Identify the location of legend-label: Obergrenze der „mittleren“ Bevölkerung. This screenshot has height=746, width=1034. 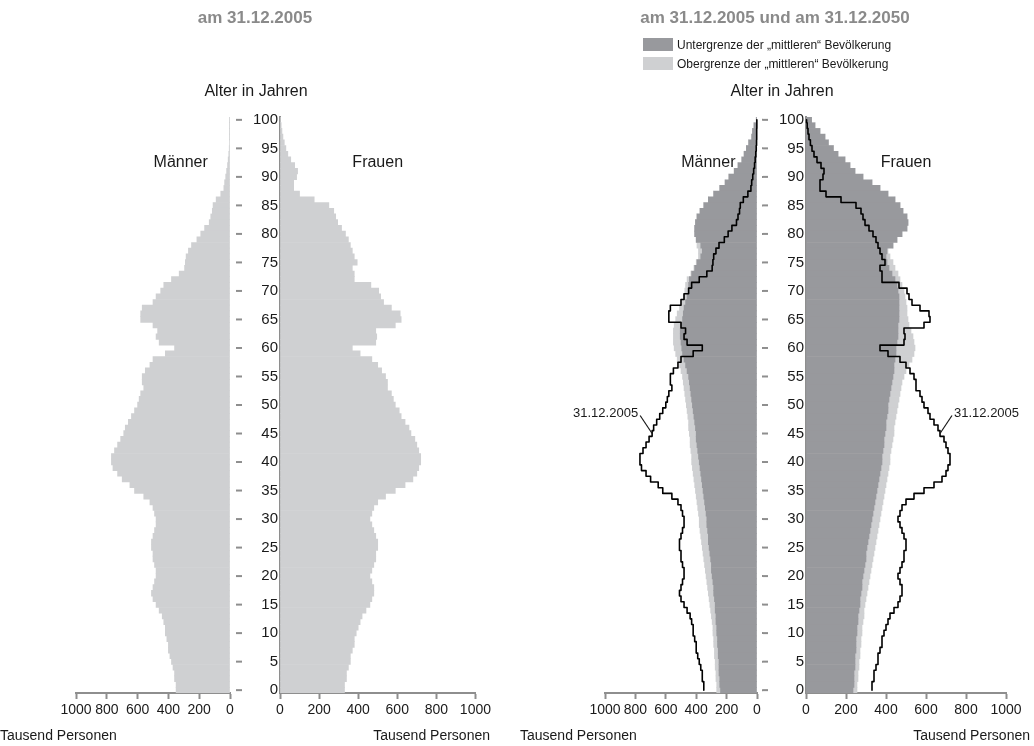
(783, 64).